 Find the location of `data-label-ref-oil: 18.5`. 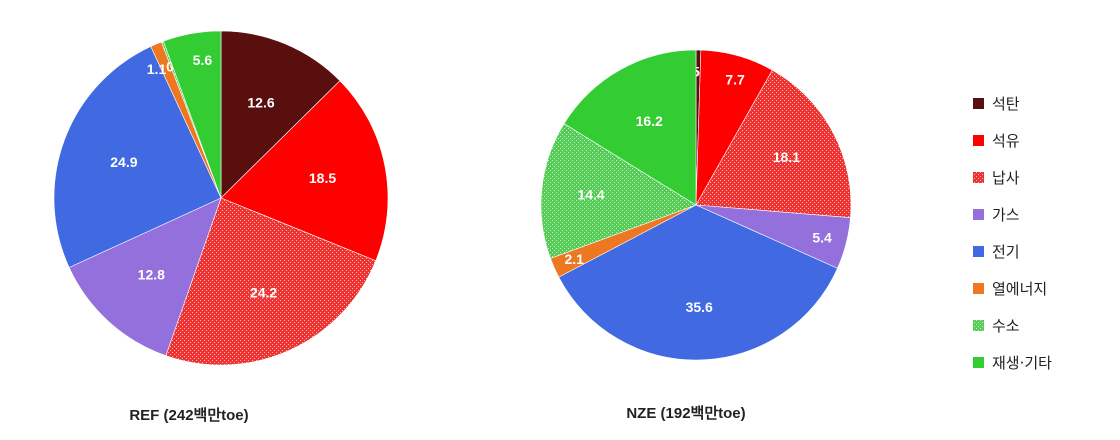

data-label-ref-oil: 18.5 is located at coordinates (322, 178).